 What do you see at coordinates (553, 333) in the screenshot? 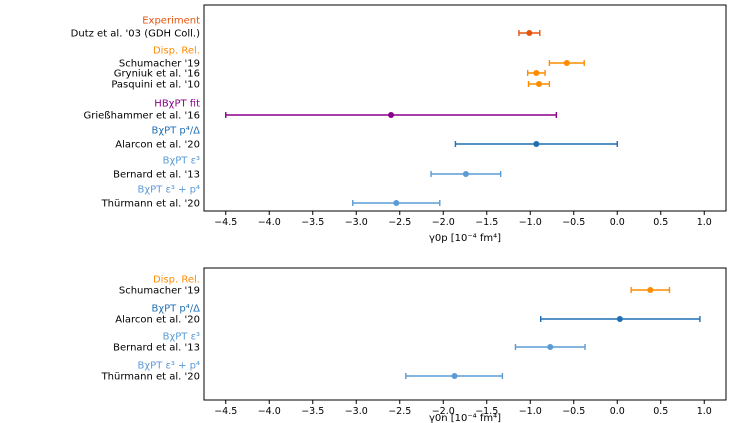
I see `data-marks-bottom` at bounding box center [553, 333].